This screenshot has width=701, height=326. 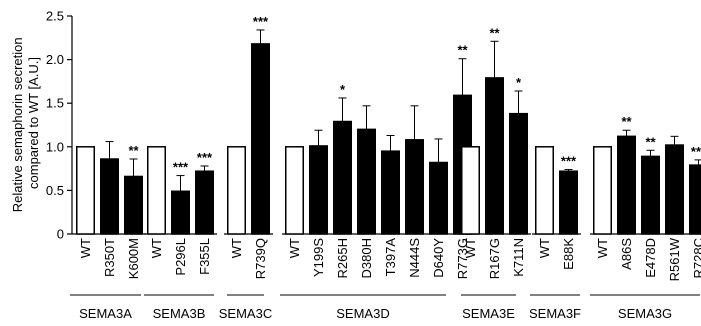 I want to click on y-axis-label-line-1: Relative semaphorin secretion, so click(x=17, y=124).